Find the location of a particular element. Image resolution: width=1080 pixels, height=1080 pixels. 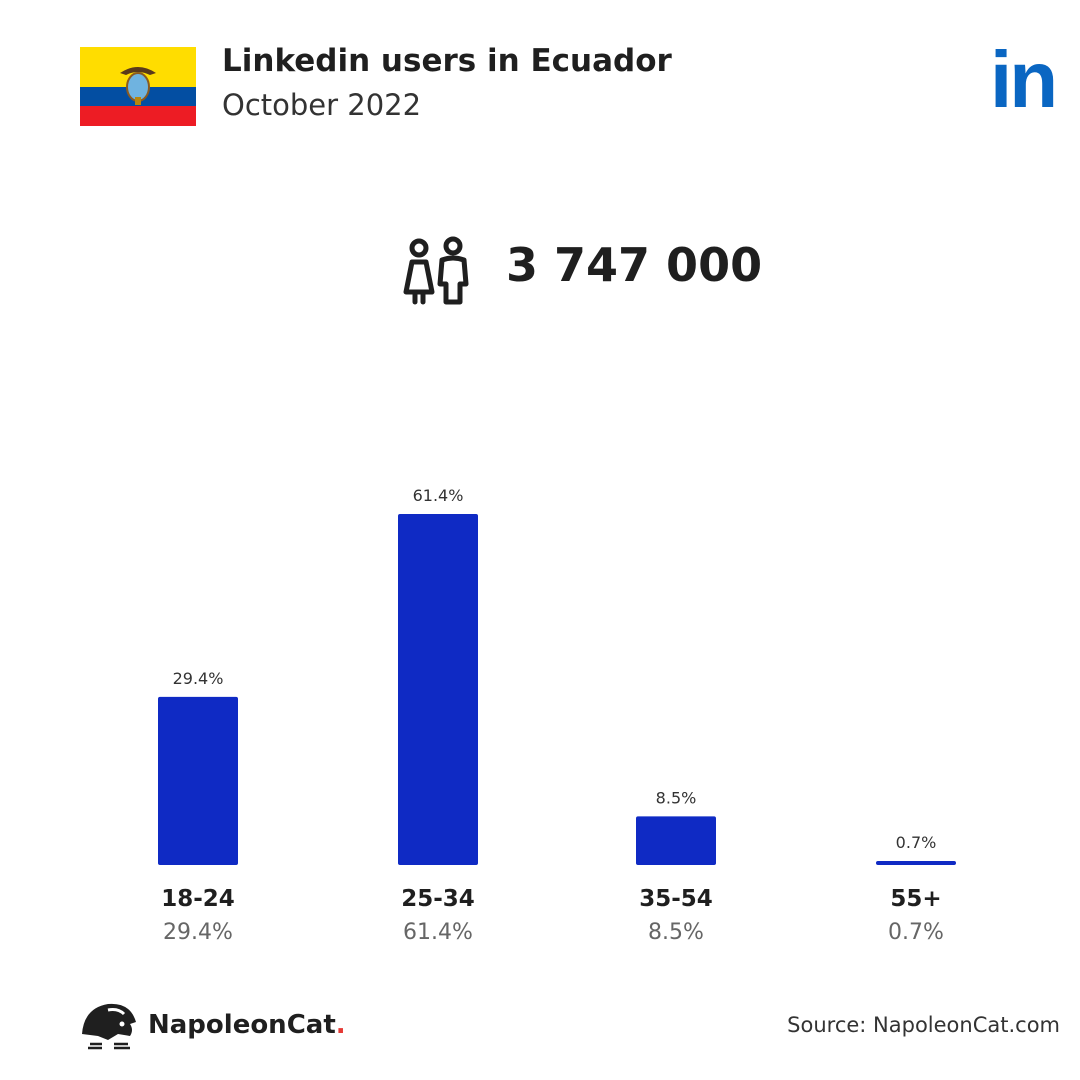

category-label: 55+ is located at coordinates (915, 899).